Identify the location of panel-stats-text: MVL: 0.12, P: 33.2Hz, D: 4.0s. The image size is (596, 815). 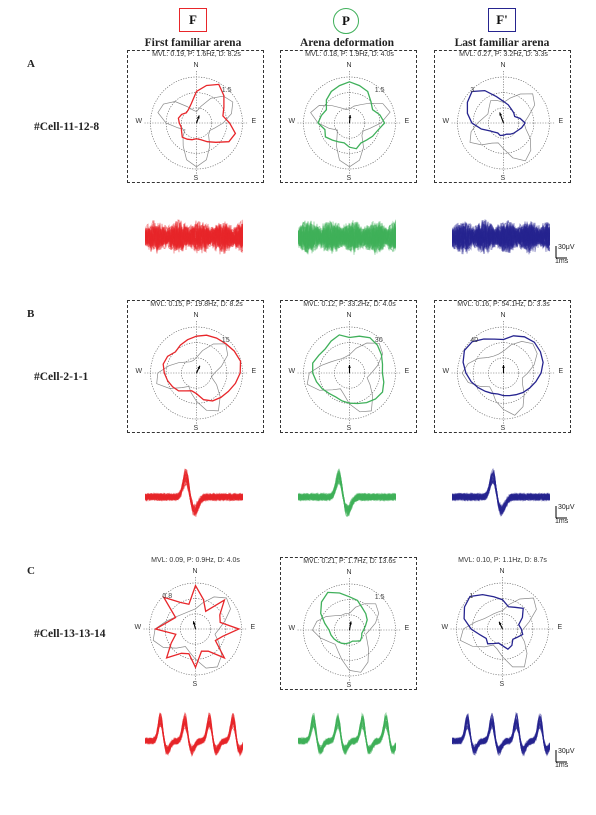
(349, 304).